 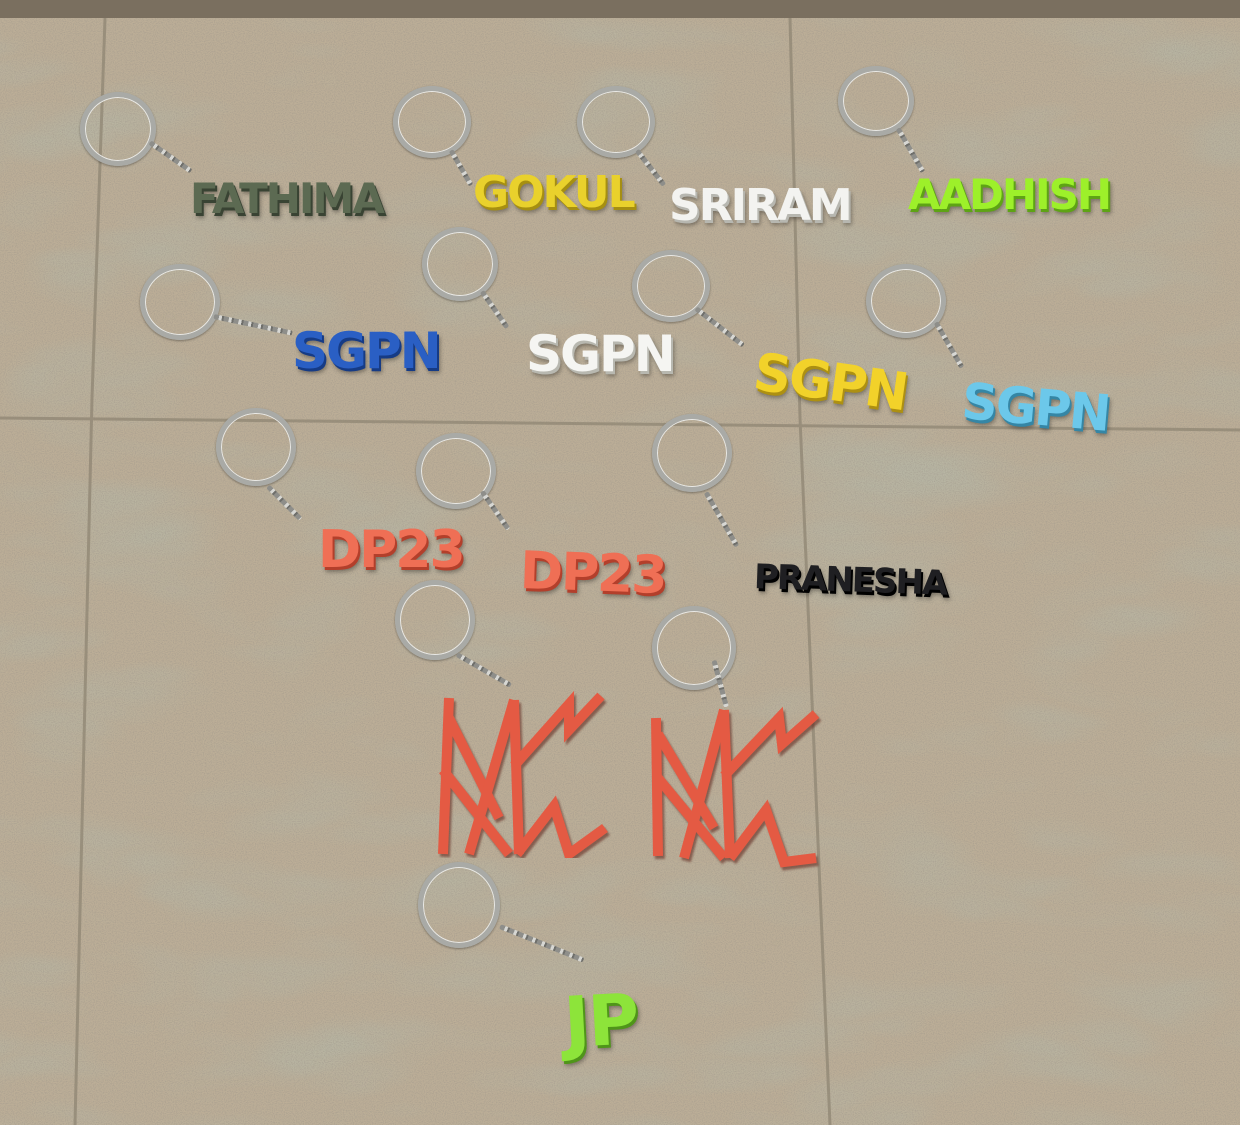 I want to click on top-edge-bar, so click(x=620, y=9).